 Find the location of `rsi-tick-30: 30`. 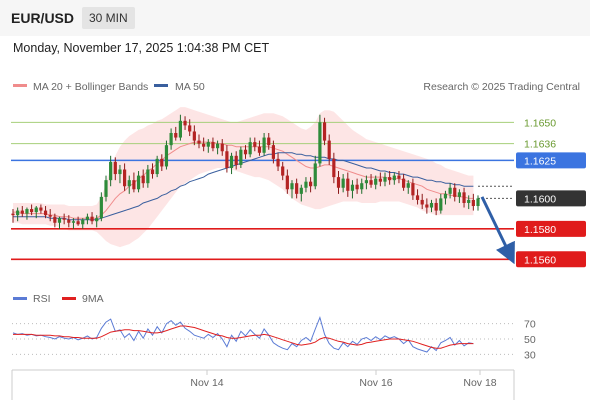

rsi-tick-30: 30 is located at coordinates (530, 355).